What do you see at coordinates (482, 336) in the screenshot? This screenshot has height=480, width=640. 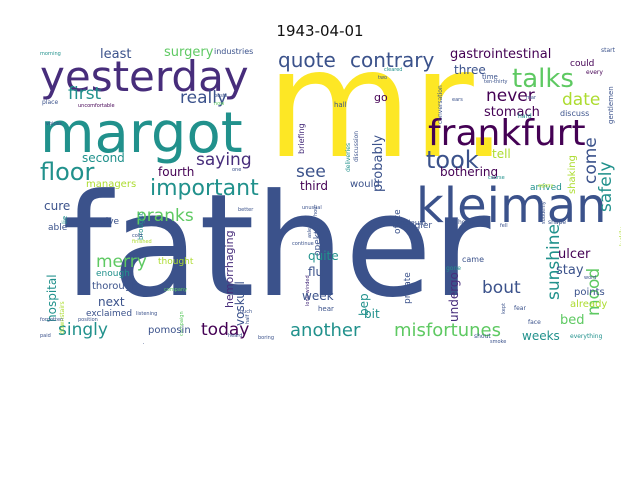 I see `word-shout: shout` at bounding box center [482, 336].